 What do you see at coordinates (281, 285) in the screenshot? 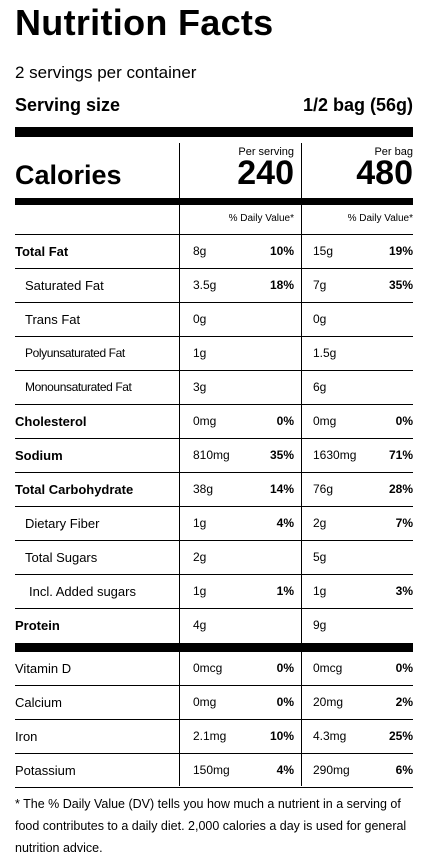
I see `serving-daily-value: 18%` at bounding box center [281, 285].